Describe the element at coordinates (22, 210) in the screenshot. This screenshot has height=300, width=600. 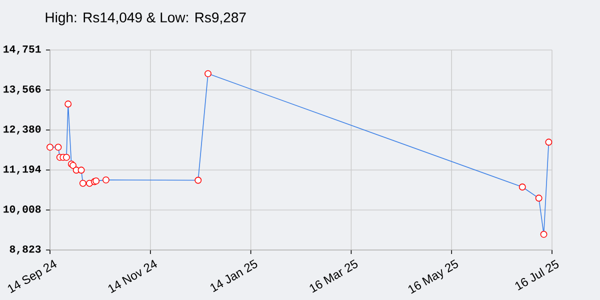
I see `y-tick-label: 10,008` at that location.